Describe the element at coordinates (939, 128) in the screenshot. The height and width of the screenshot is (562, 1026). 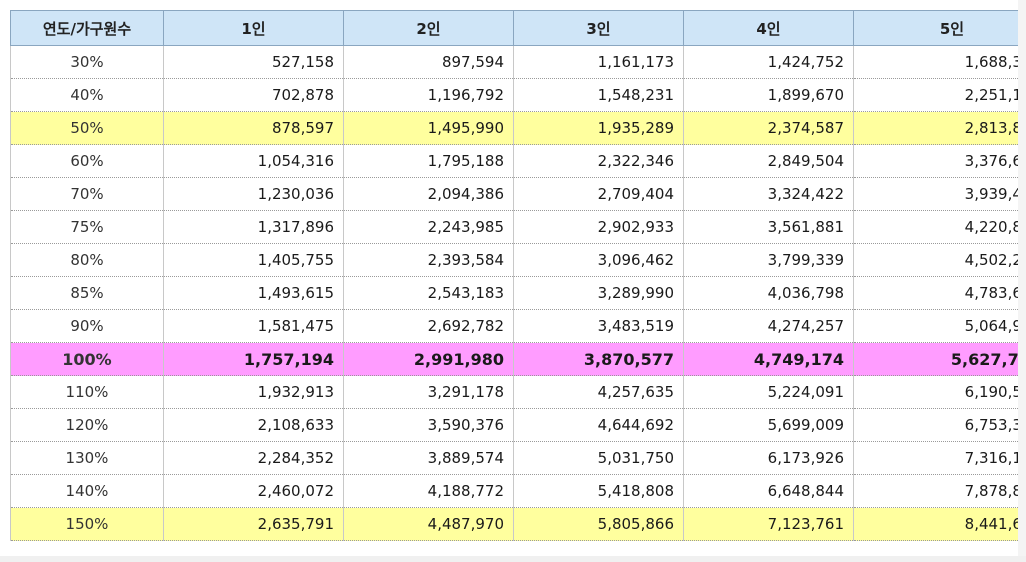
I see `value-cell-5-person: 2,813,886` at that location.